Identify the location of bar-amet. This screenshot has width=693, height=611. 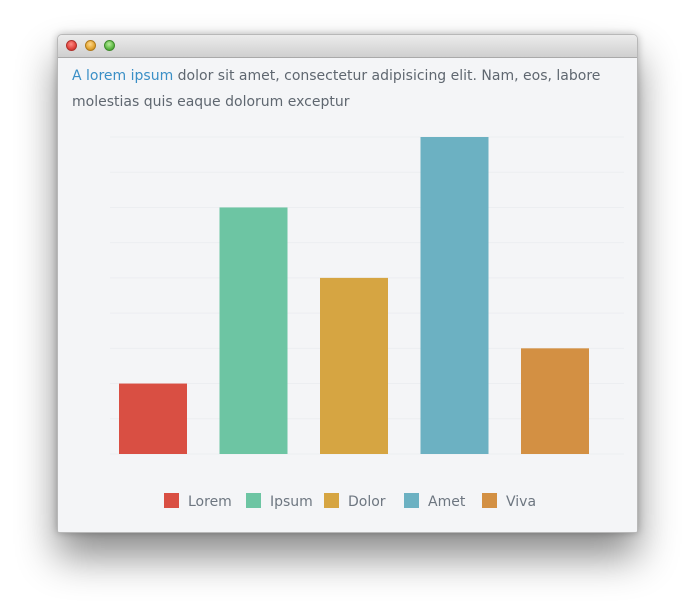
(454, 295).